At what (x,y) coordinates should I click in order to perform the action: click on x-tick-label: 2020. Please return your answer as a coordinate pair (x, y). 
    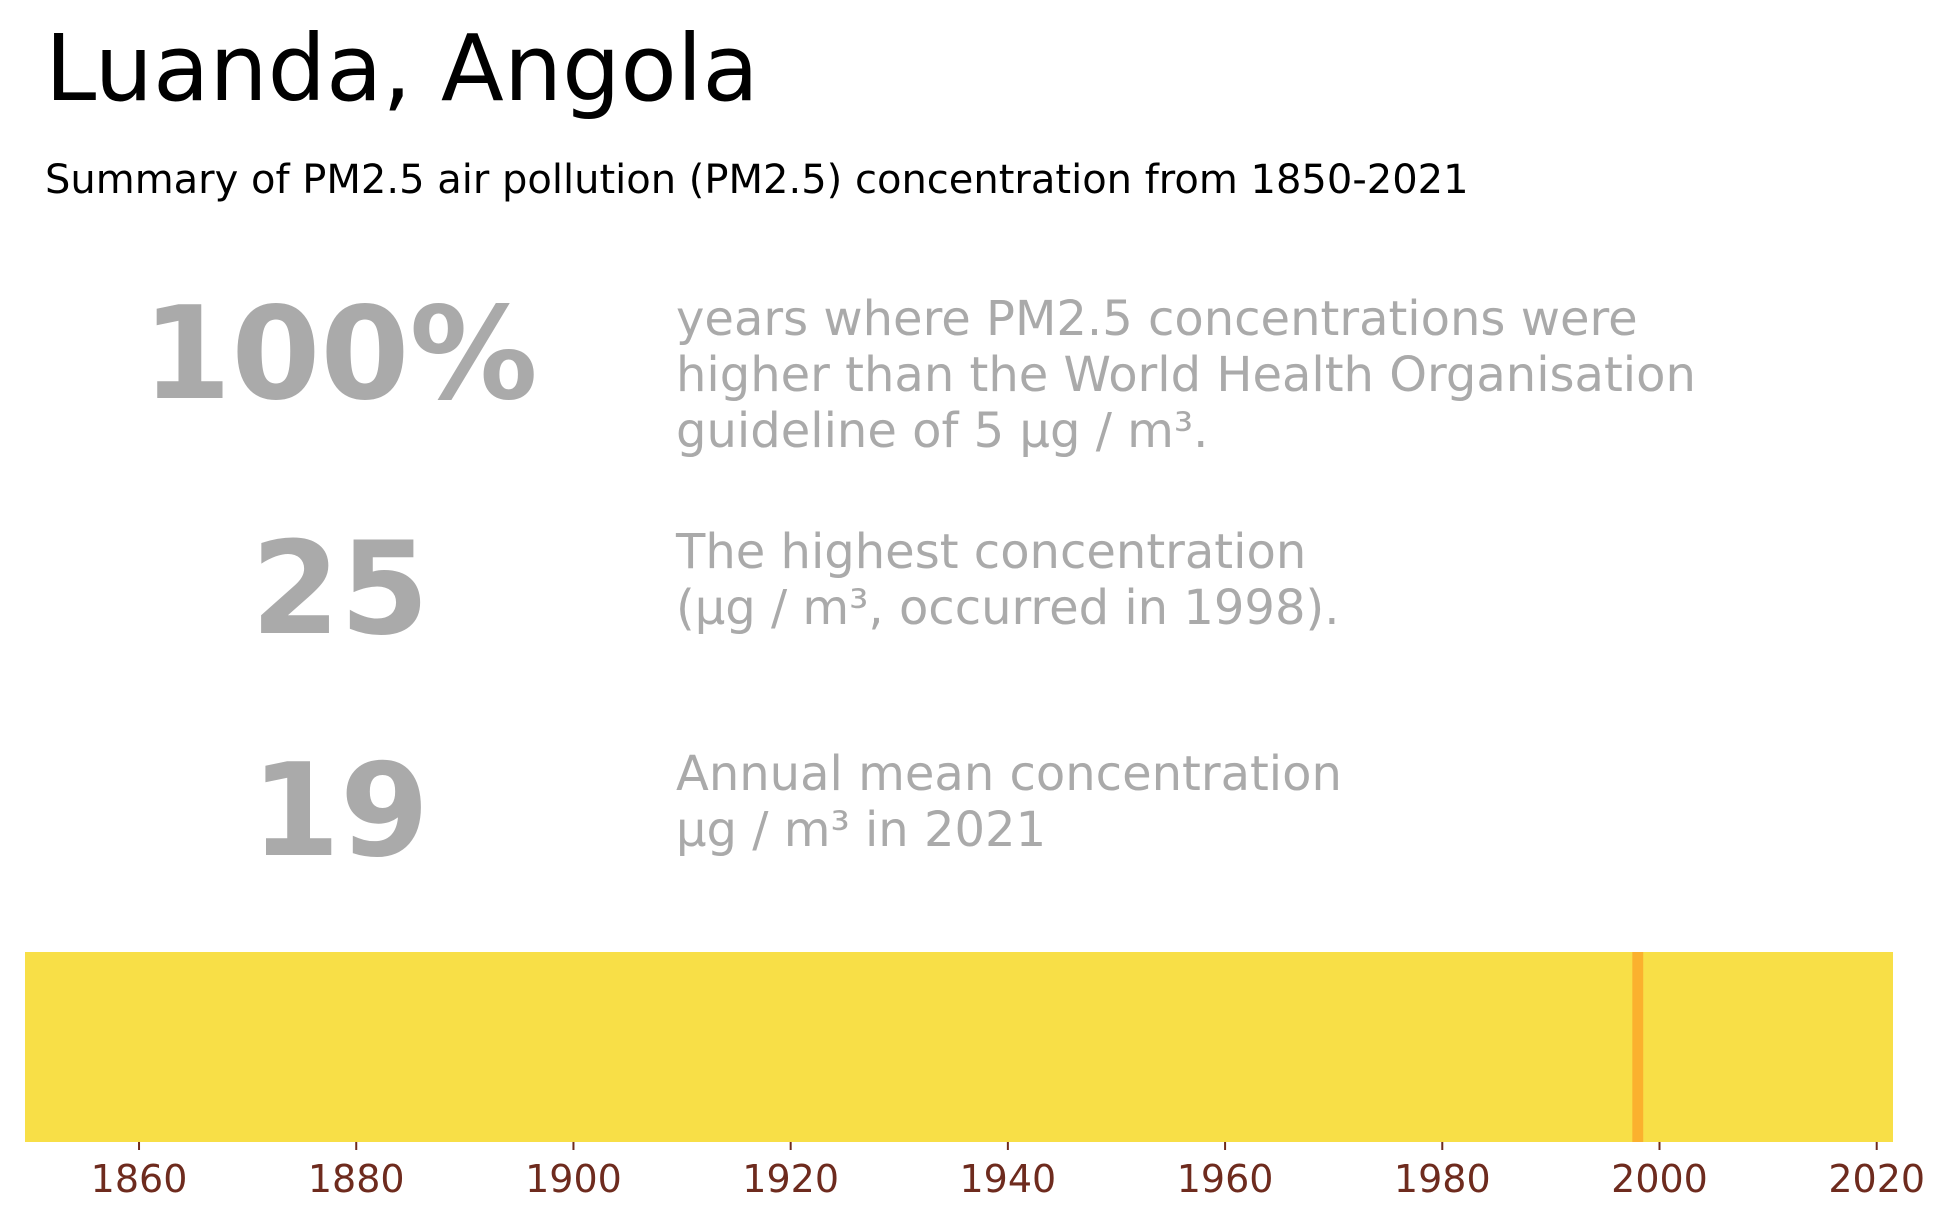
    Looking at the image, I should click on (1876, 1179).